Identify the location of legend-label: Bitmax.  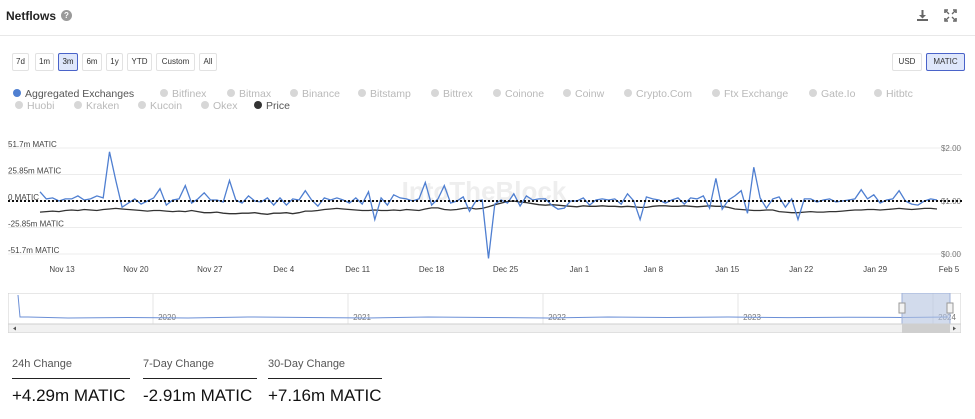
(255, 94).